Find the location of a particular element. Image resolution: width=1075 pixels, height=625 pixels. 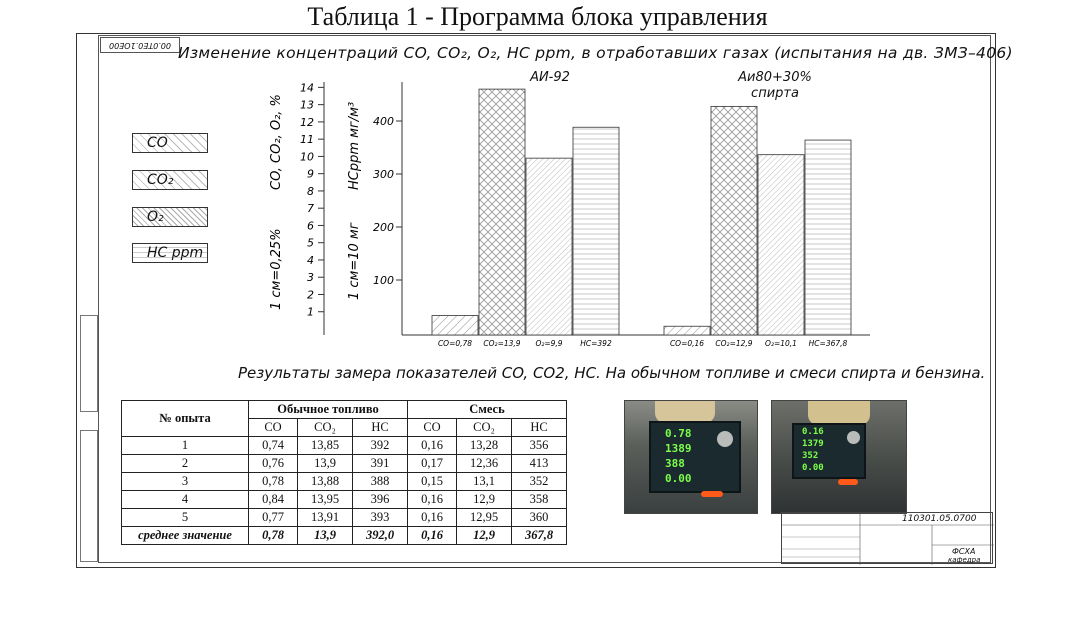

table-cell: 13,88 is located at coordinates (325, 481).